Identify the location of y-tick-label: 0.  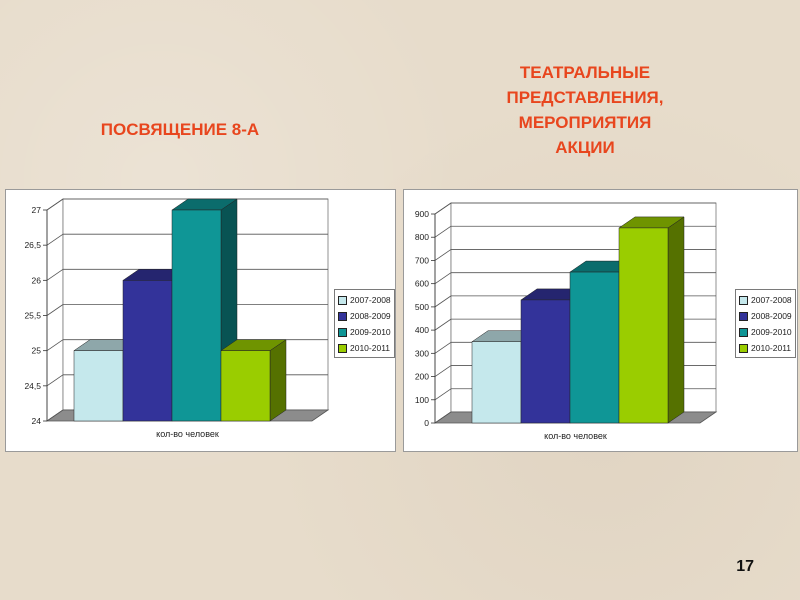
(426, 423).